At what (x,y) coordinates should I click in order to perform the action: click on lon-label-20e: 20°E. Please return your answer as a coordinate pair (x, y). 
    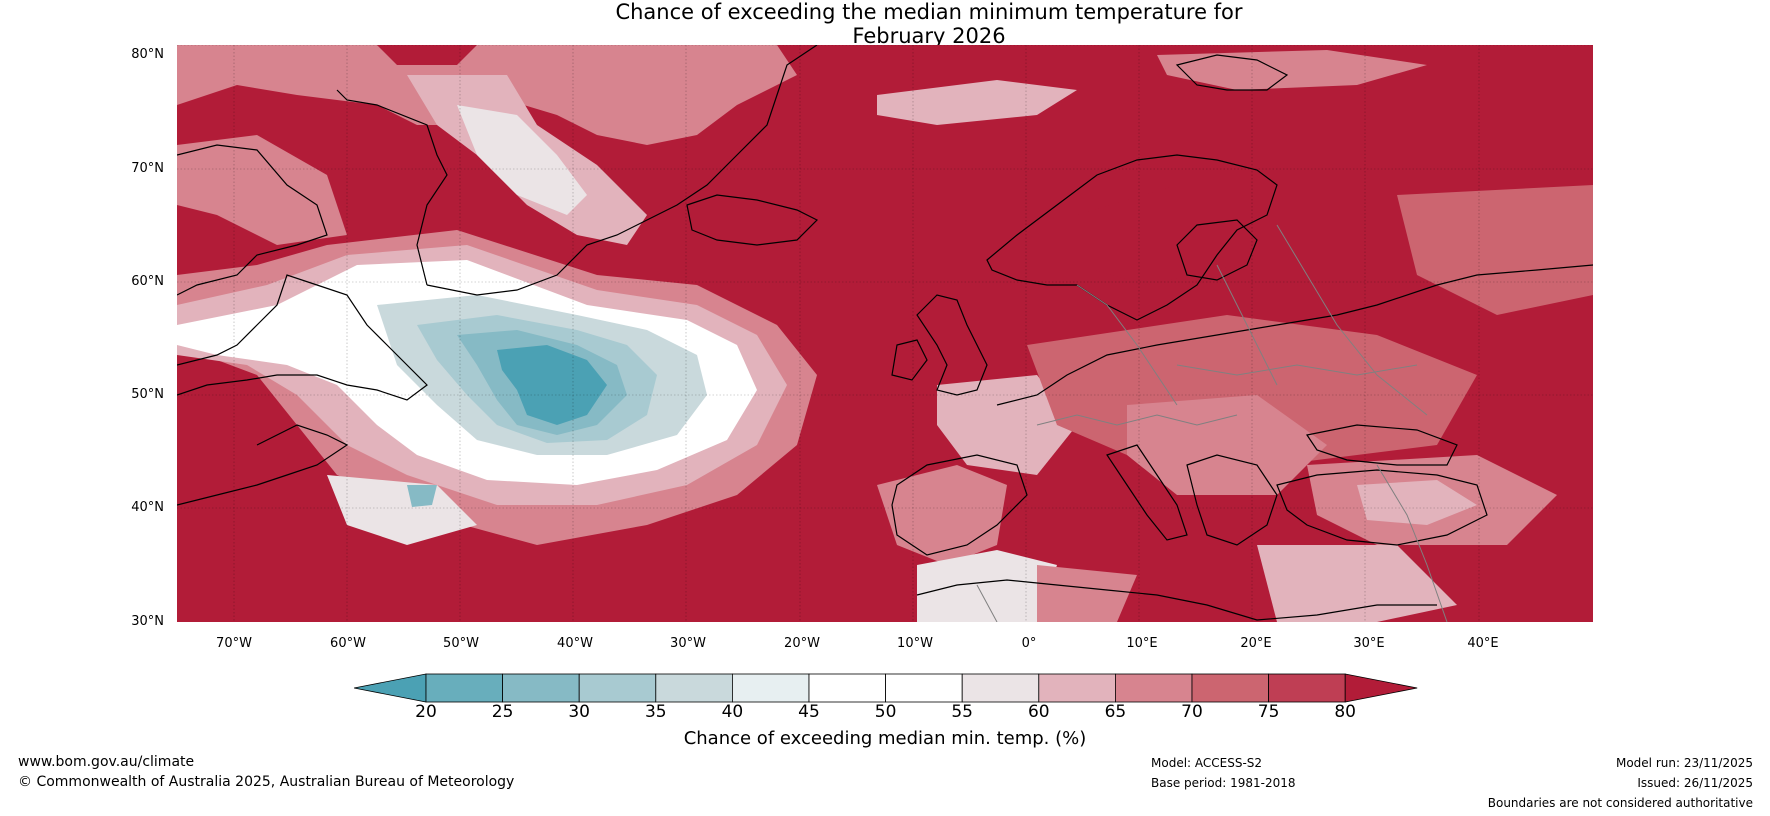
    Looking at the image, I should click on (1256, 643).